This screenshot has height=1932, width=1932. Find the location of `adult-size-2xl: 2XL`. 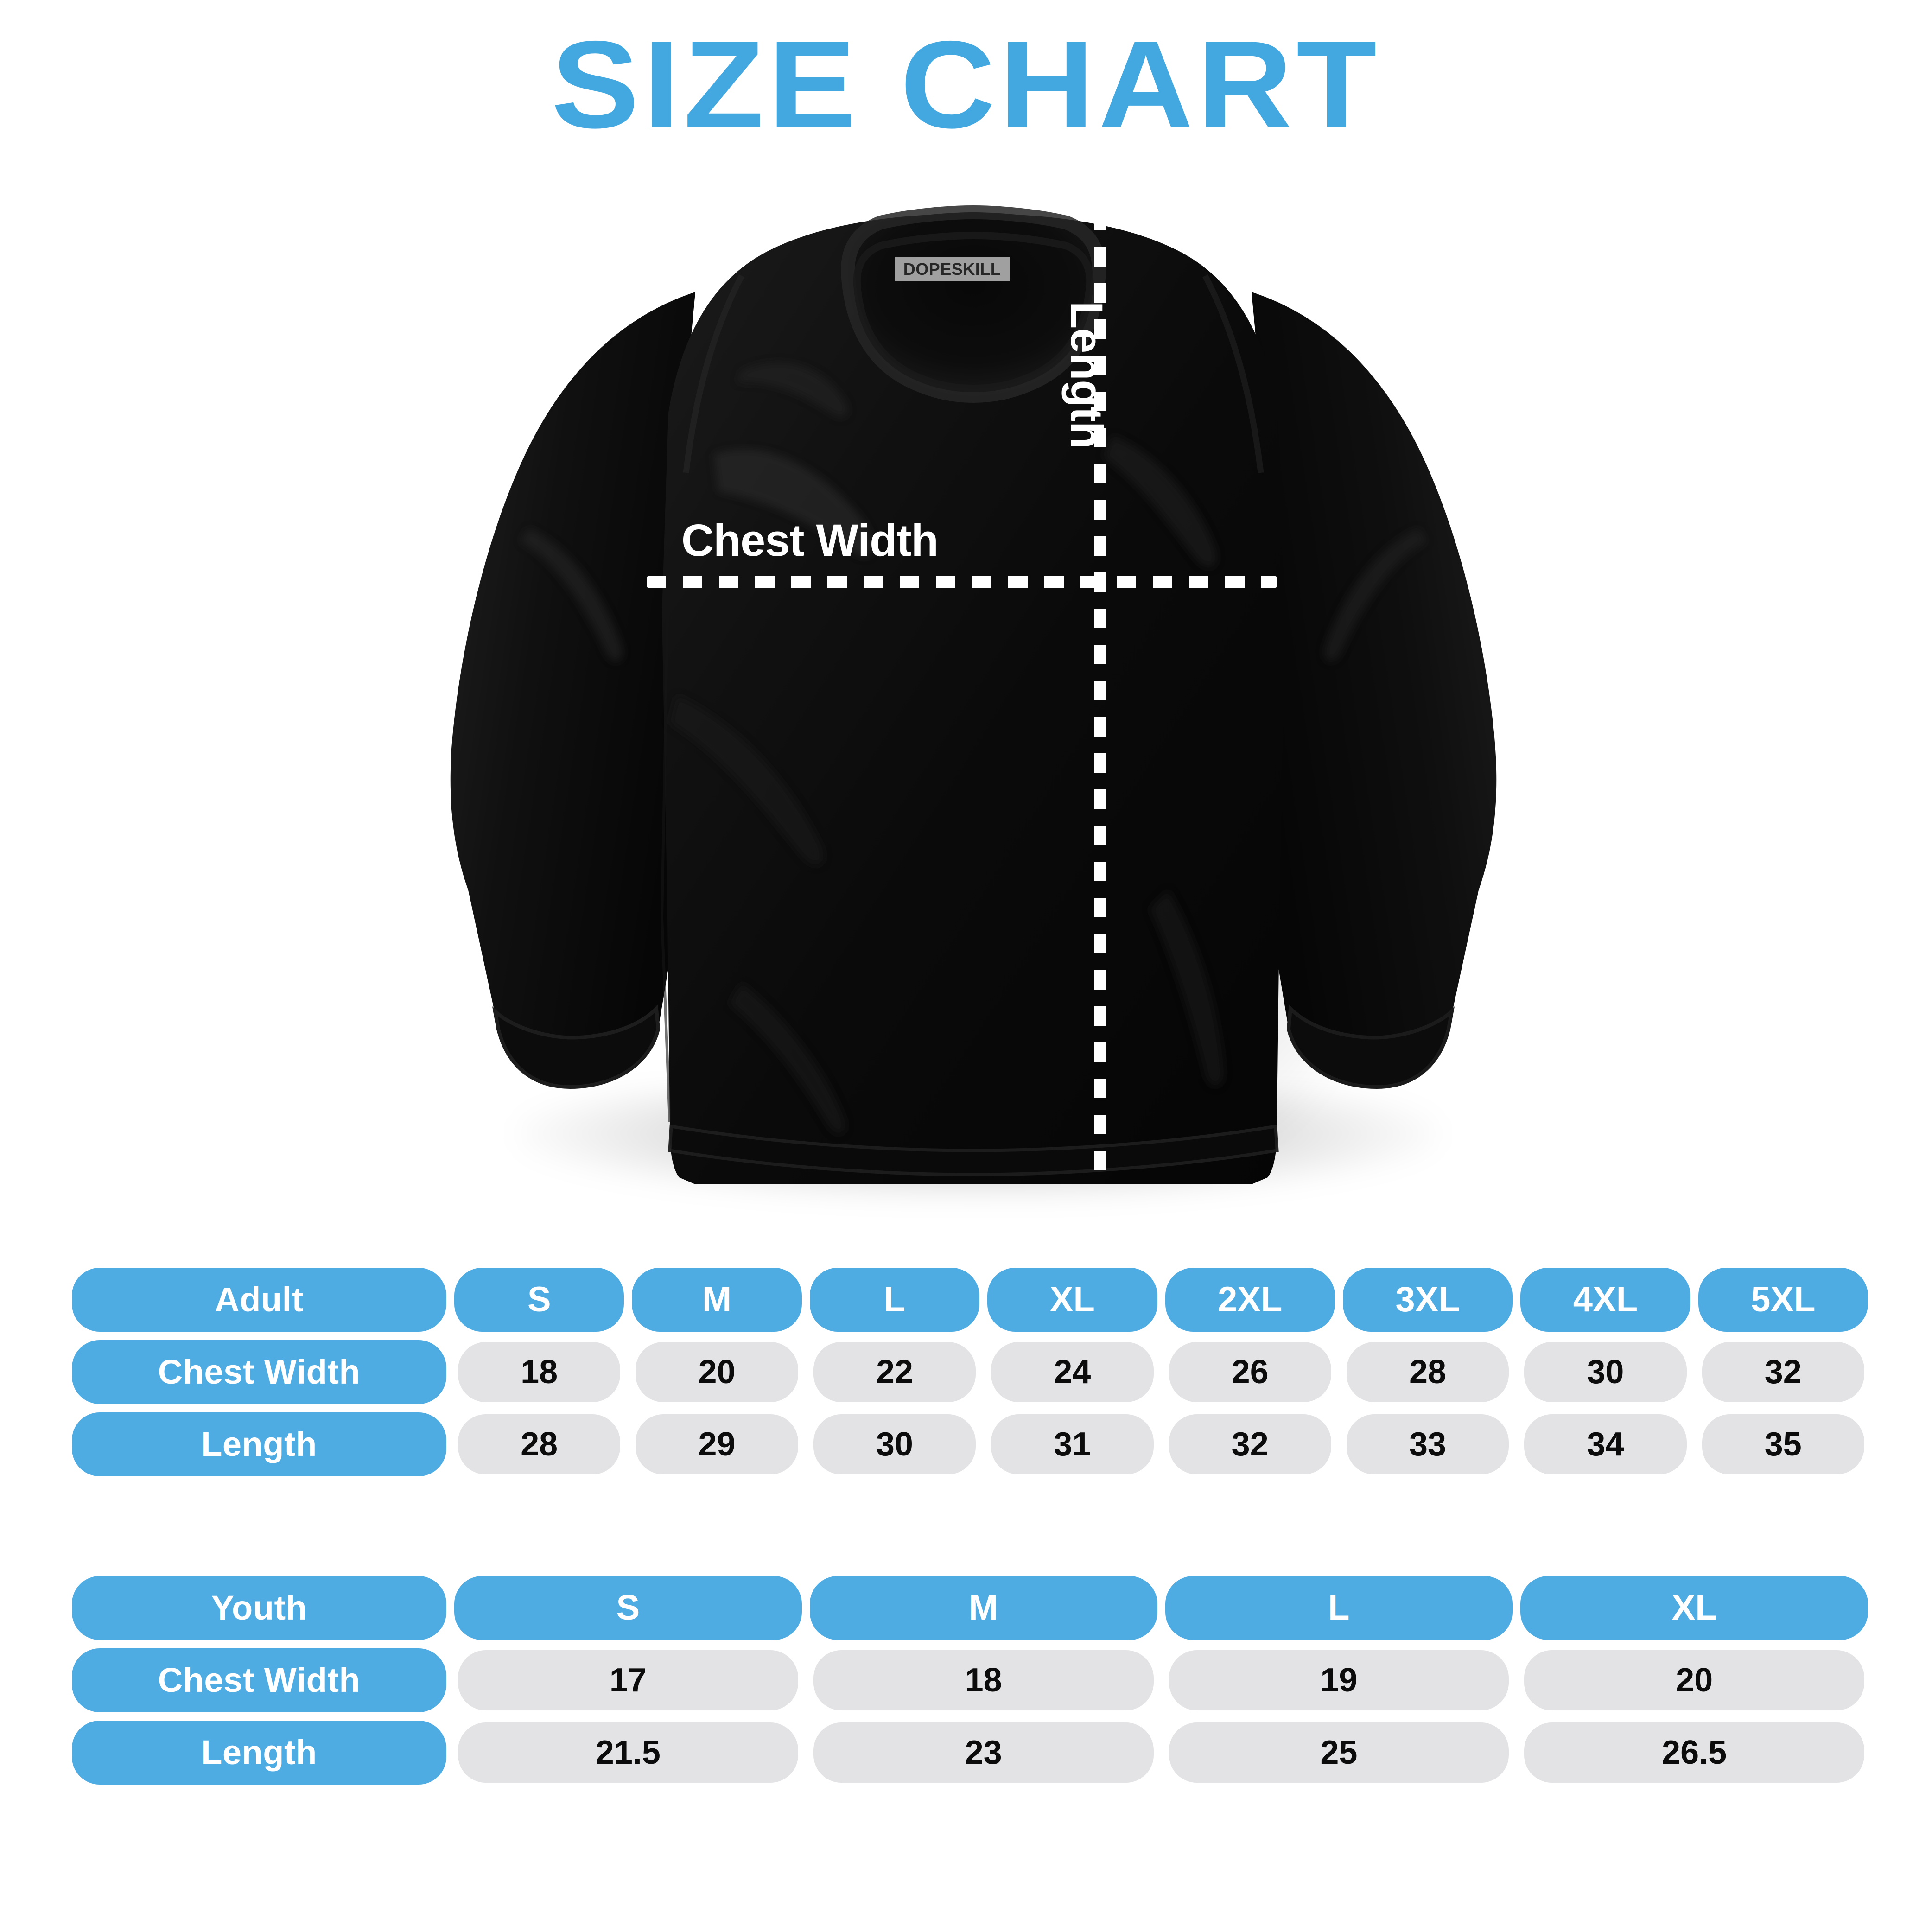

adult-size-2xl: 2XL is located at coordinates (1250, 1300).